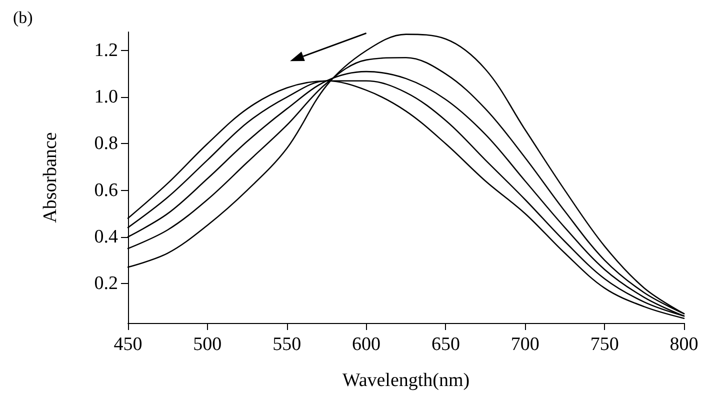 The image size is (714, 415). Describe the element at coordinates (23, 17) in the screenshot. I see `chart-title: (b)` at that location.